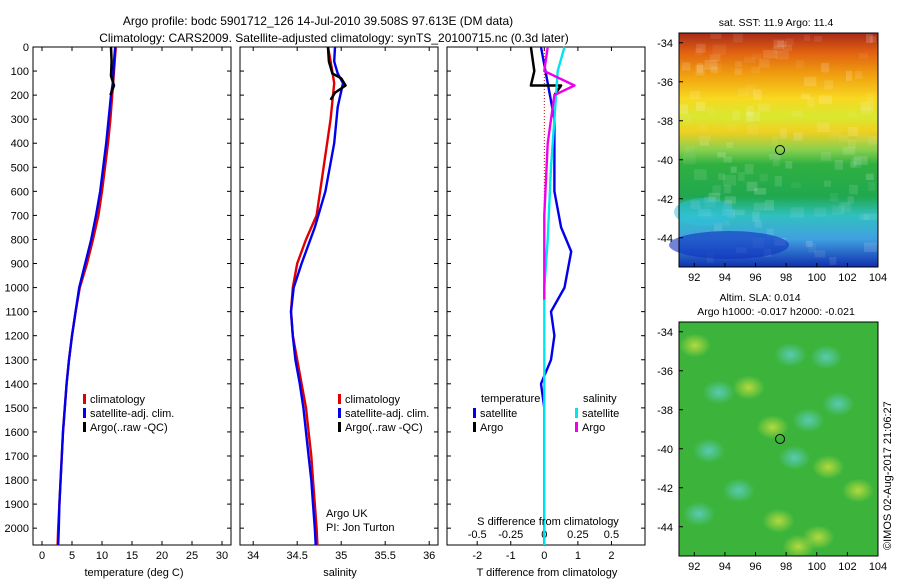 The image size is (900, 580). I want to click on legend-swatch-climatology, so click(84, 399).